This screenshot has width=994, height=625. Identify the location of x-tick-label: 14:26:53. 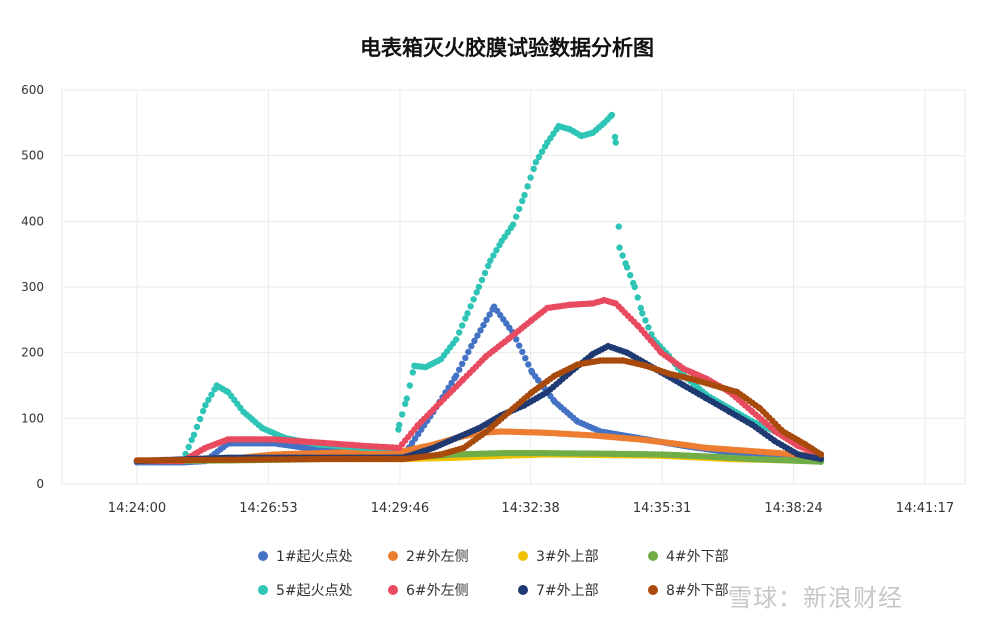
(268, 508).